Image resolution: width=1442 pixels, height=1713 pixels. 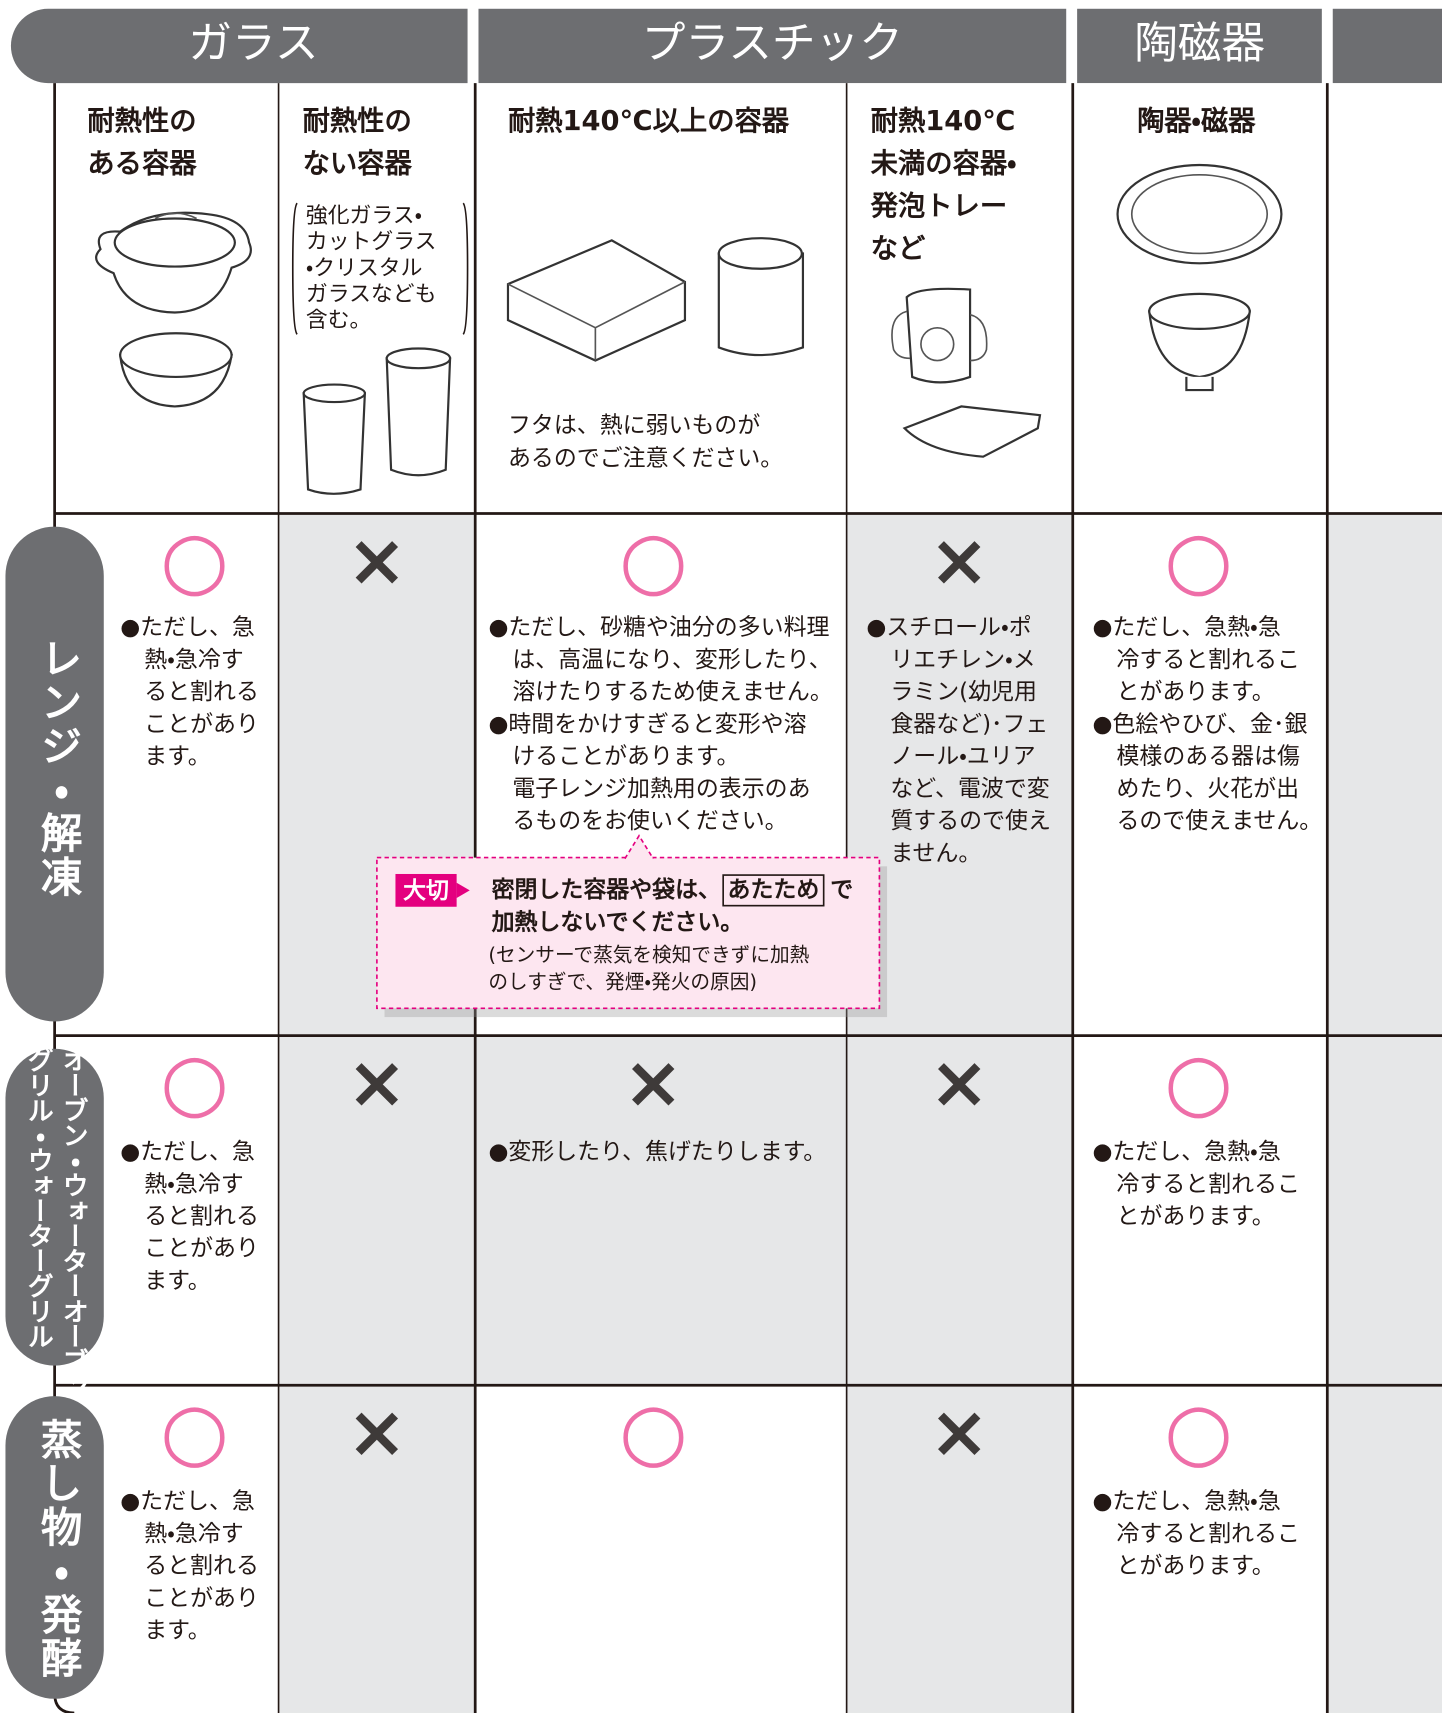 I want to click on row-label: 蒸し物・発酵, so click(x=58, y=1549).